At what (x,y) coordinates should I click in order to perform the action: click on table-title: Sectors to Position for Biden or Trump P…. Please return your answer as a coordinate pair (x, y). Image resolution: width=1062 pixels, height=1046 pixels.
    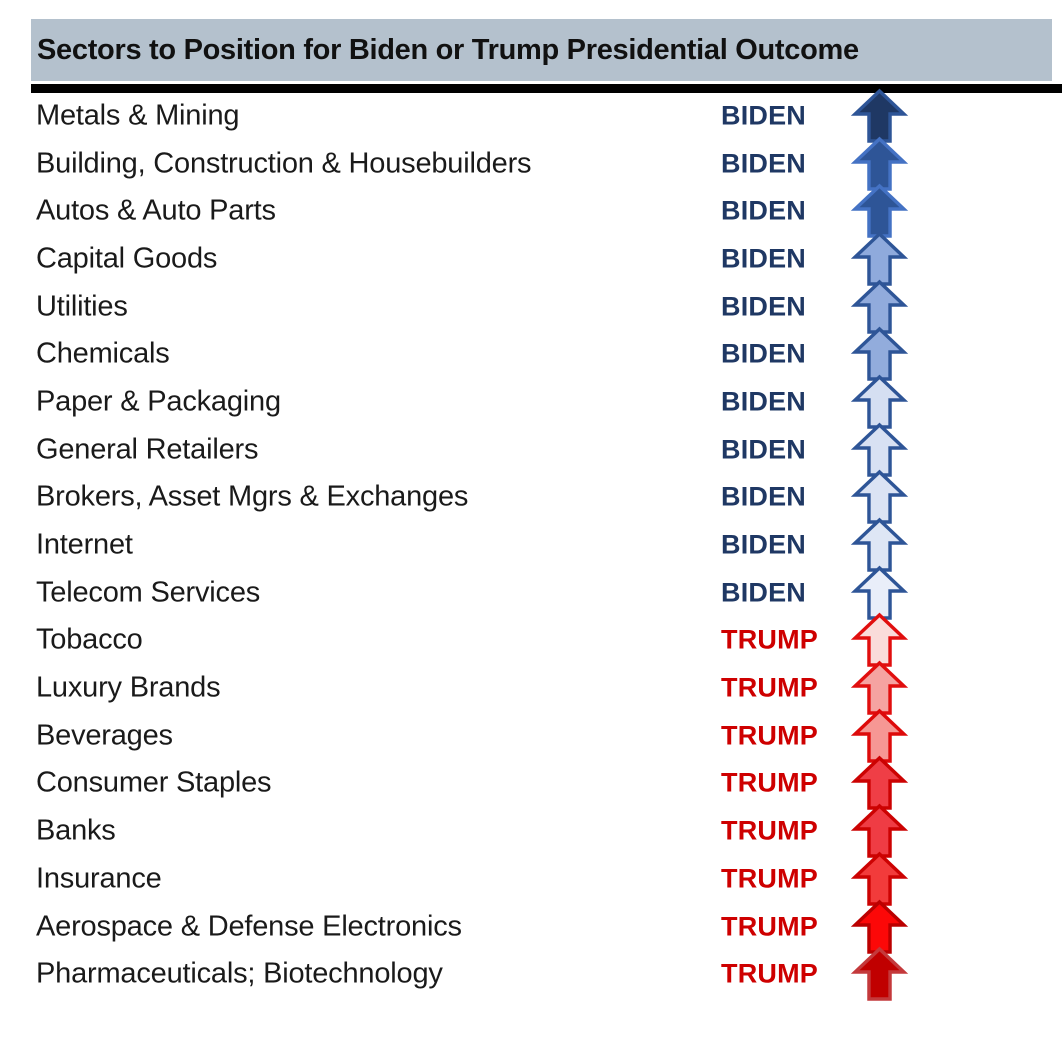
    Looking at the image, I should click on (448, 49).